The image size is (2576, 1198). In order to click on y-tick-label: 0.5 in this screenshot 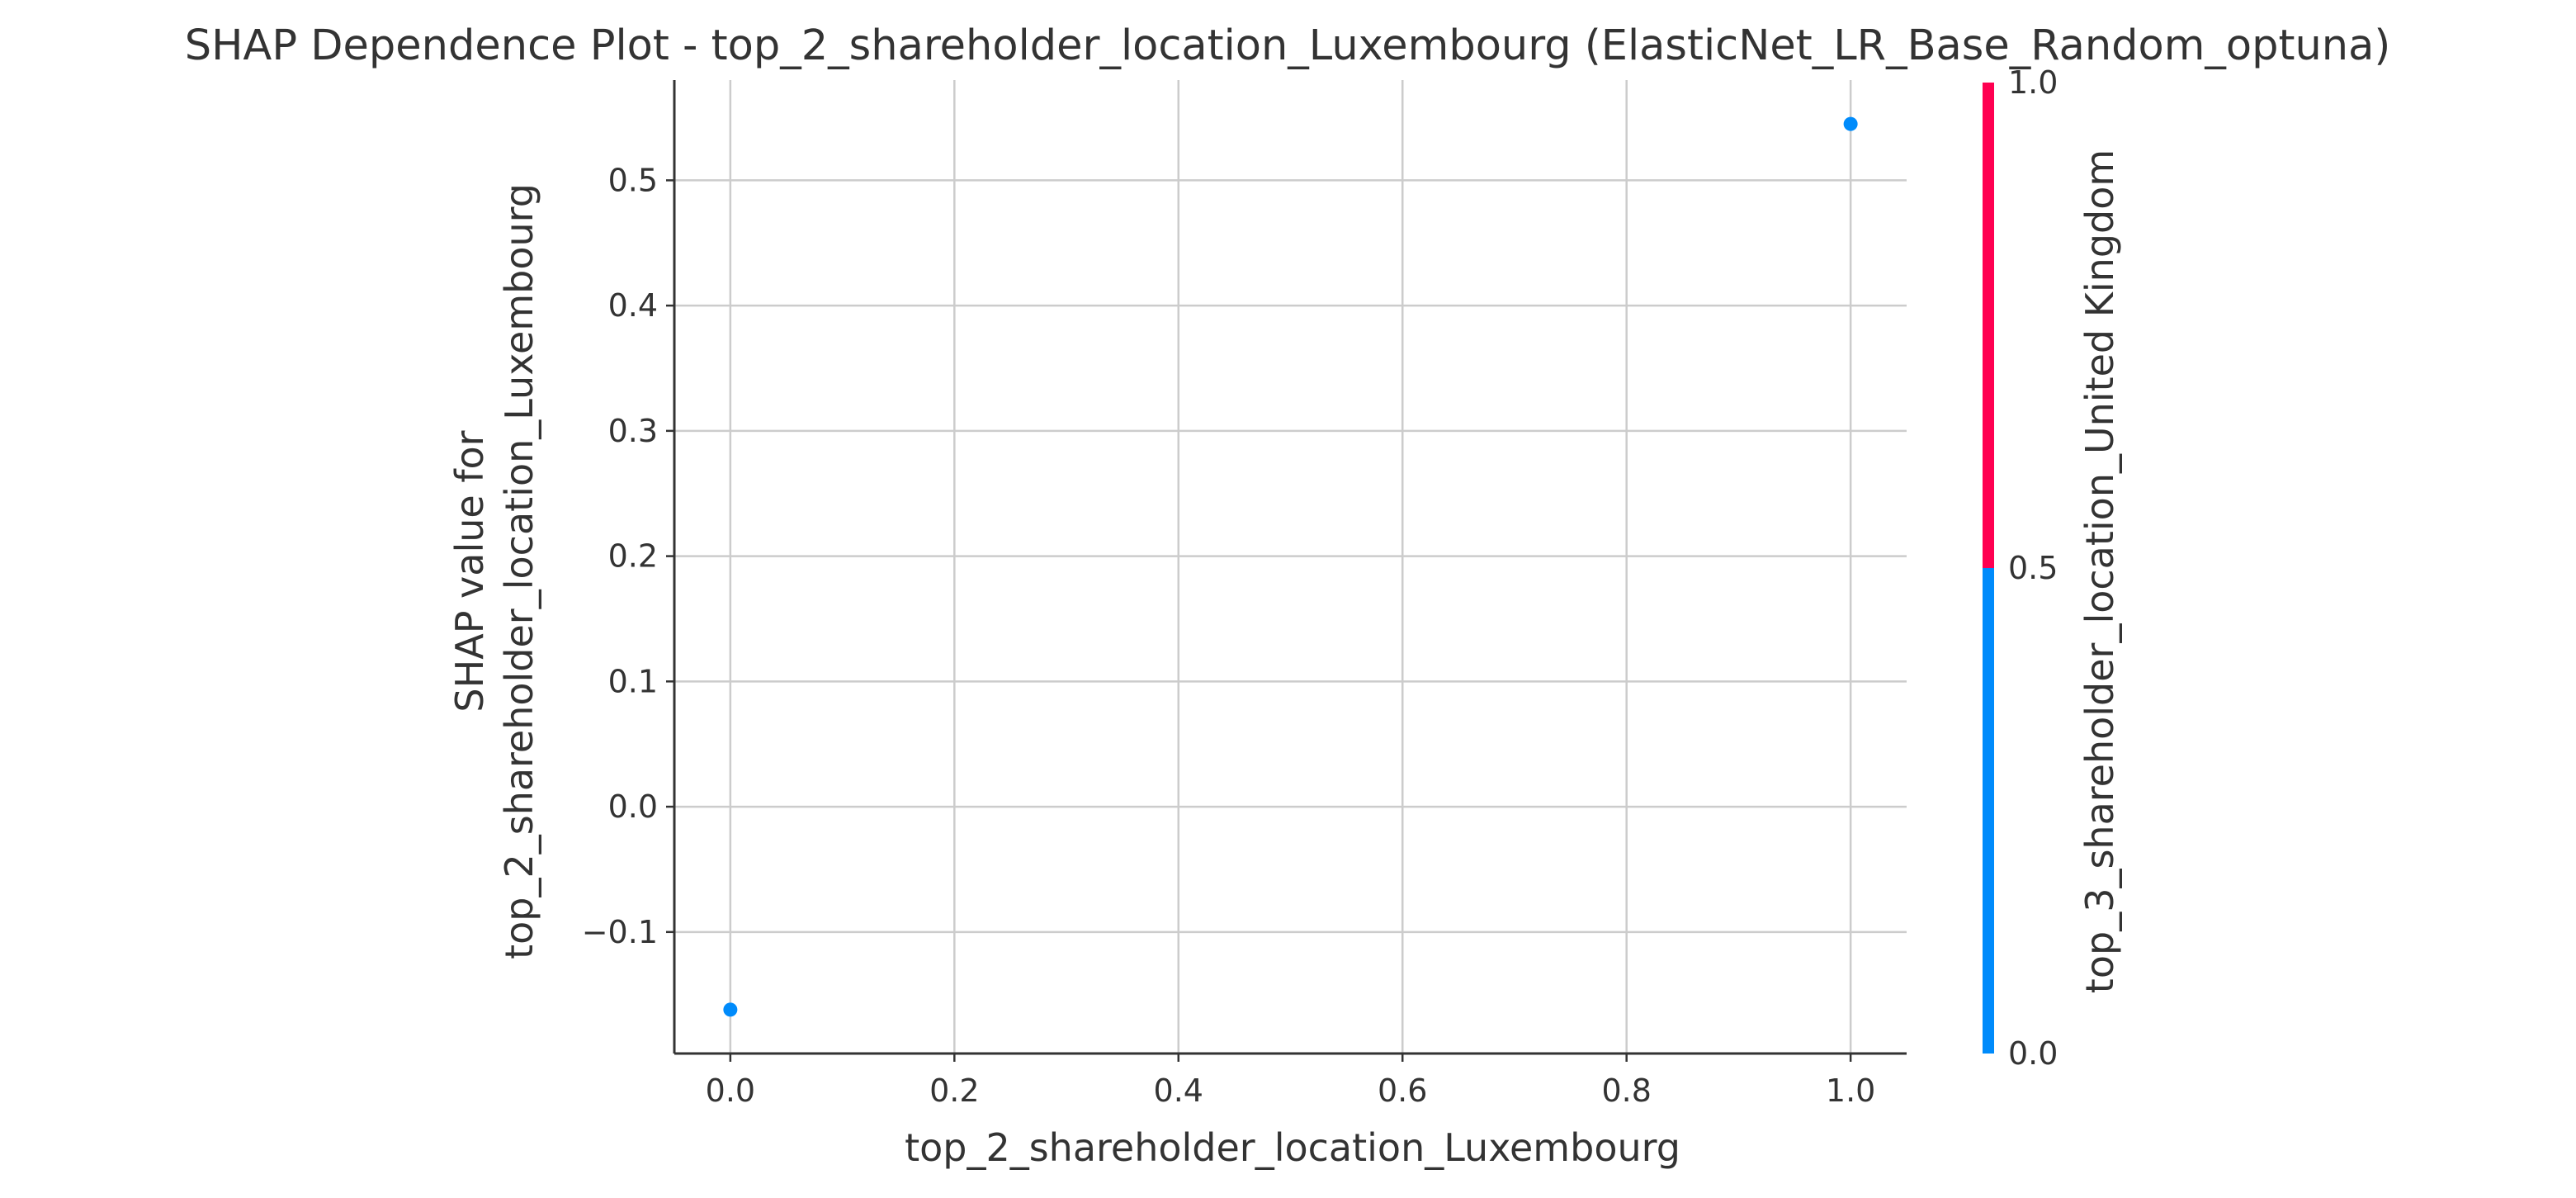, I will do `click(633, 180)`.